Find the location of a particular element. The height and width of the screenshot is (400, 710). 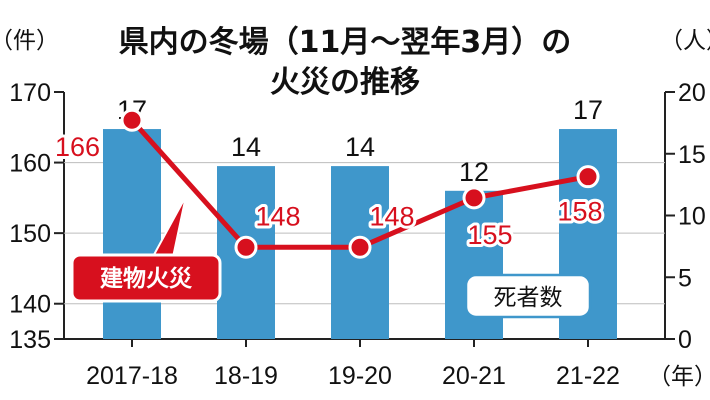

left-tick-label: 160 is located at coordinates (30, 164).